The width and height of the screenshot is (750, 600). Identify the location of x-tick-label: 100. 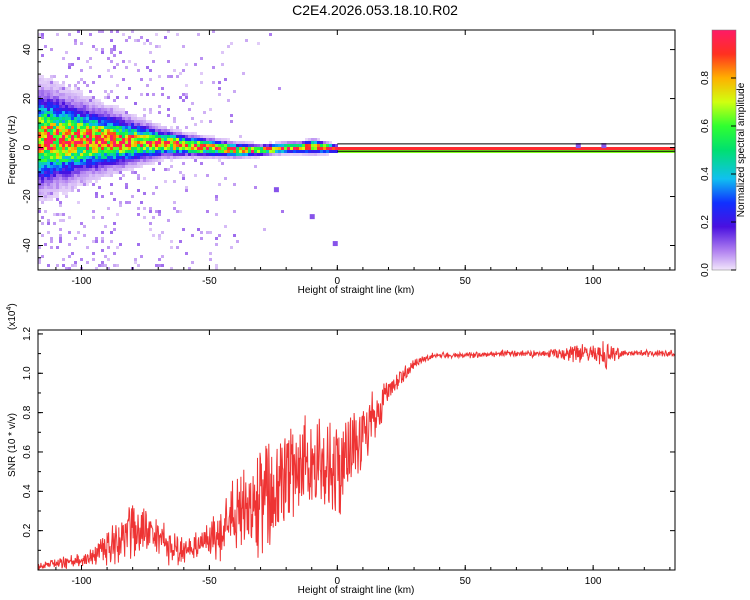
(593, 581).